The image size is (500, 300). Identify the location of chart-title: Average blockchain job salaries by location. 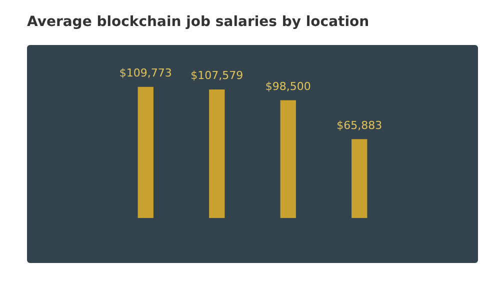
(198, 22).